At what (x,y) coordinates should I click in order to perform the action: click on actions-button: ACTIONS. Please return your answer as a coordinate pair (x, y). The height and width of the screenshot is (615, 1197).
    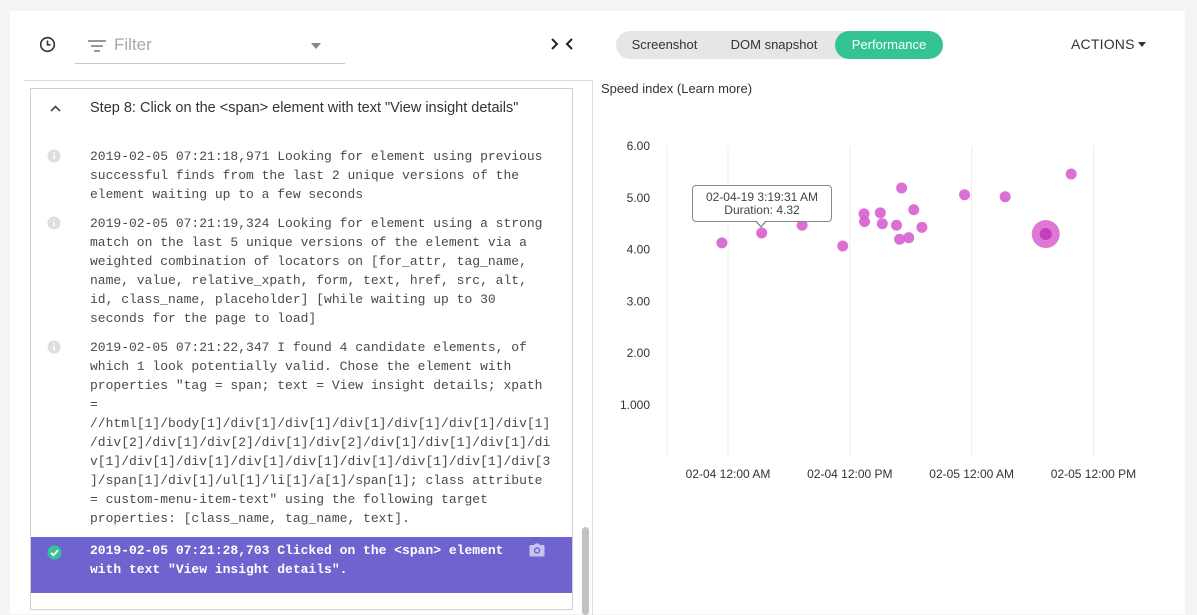
    Looking at the image, I should click on (1108, 44).